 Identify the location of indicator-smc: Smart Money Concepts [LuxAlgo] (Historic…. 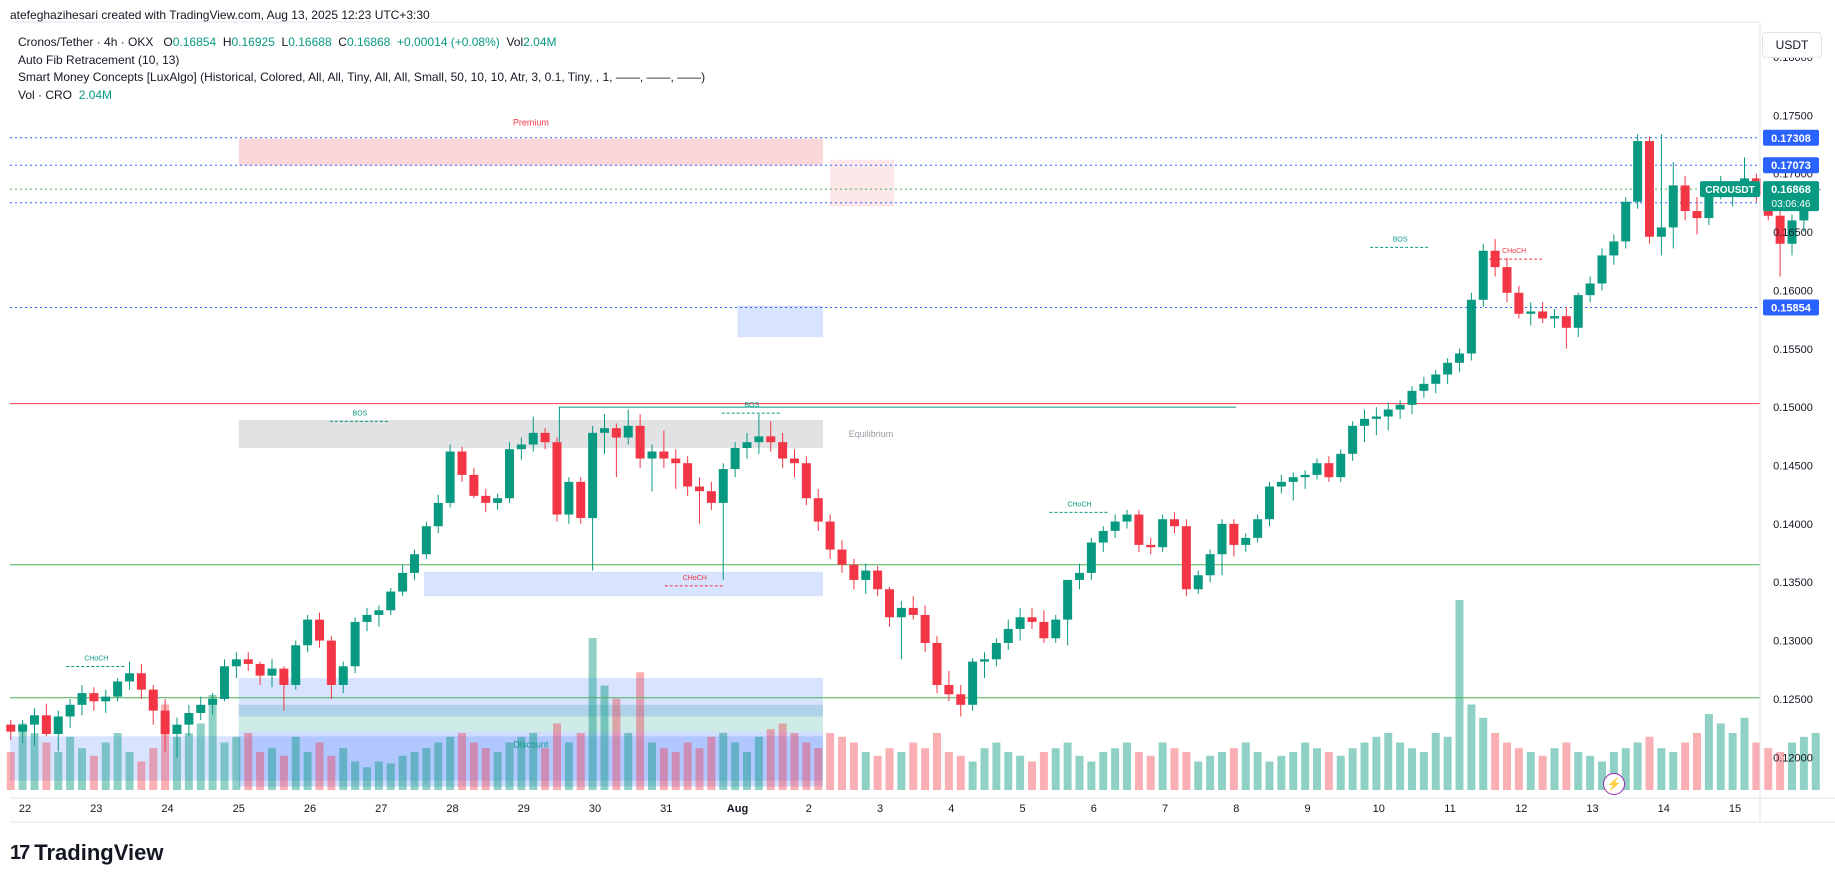
(362, 77).